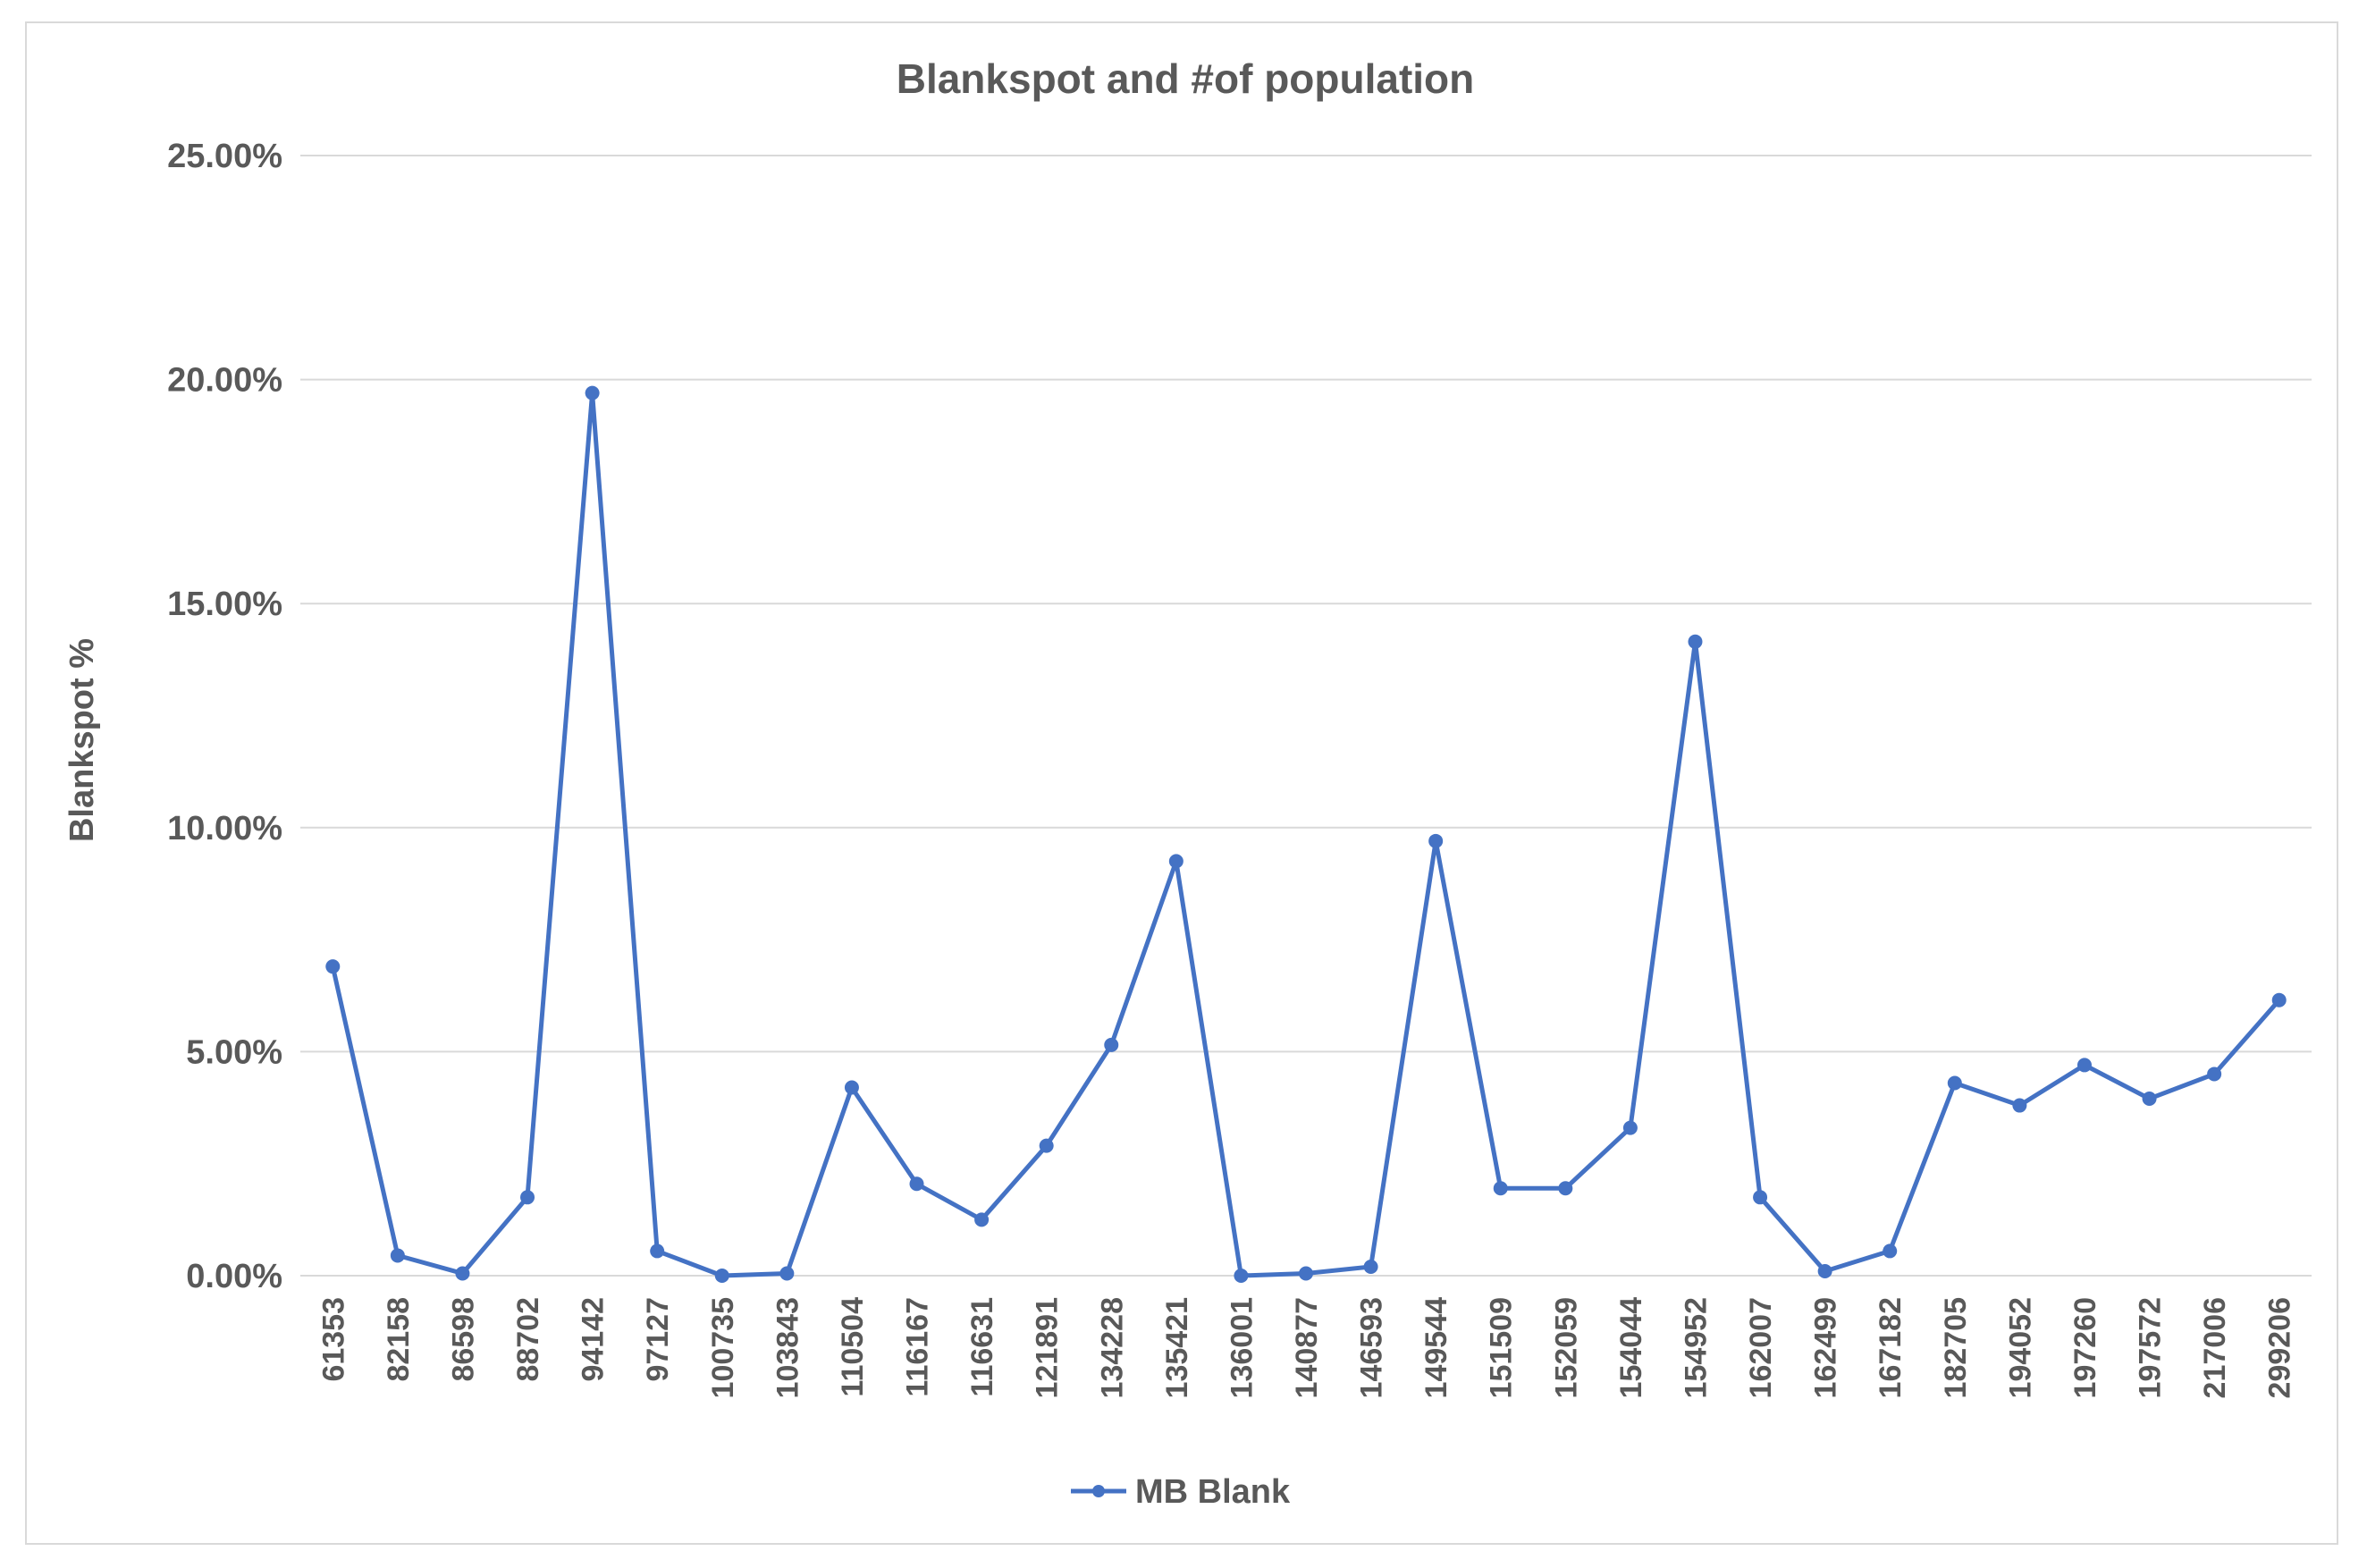 The height and width of the screenshot is (1568, 2367). I want to click on x-tick-label: 61353, so click(333, 1339).